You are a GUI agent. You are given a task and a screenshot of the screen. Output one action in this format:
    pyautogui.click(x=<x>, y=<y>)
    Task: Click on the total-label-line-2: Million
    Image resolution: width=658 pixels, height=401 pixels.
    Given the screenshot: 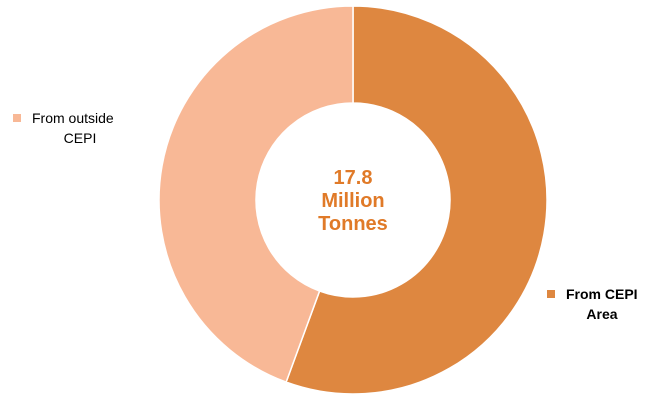 What is the action you would take?
    pyautogui.click(x=352, y=201)
    